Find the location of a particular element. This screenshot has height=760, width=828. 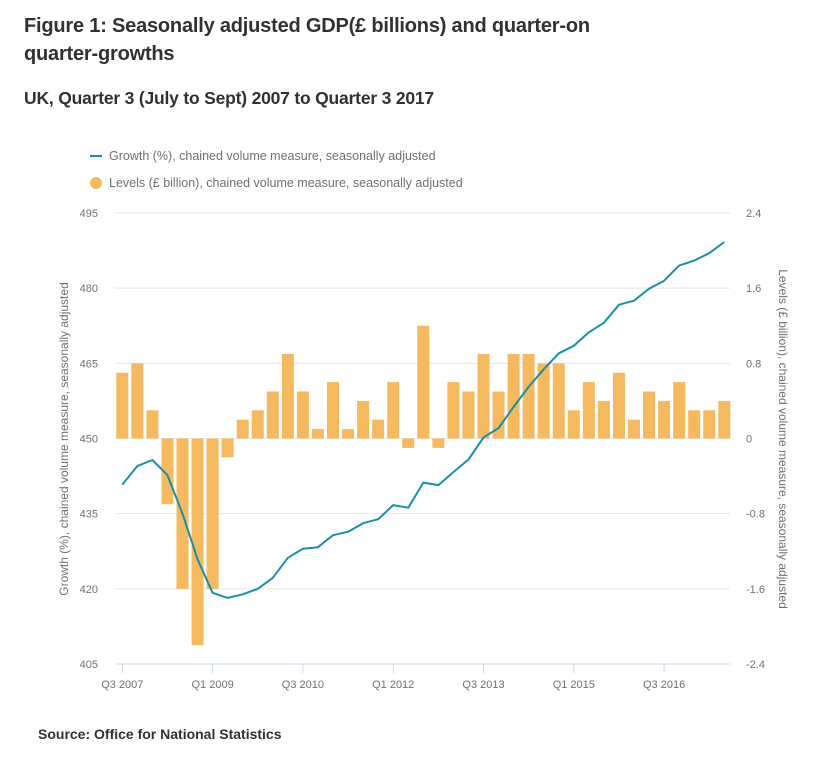

right-tick-label: 0 is located at coordinates (749, 440).